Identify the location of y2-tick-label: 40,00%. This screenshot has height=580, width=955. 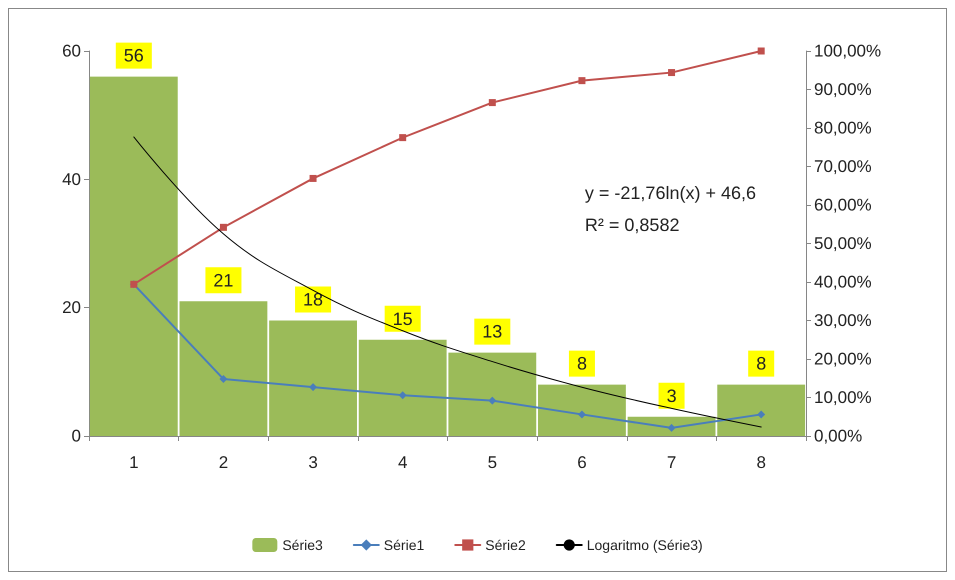
(843, 282).